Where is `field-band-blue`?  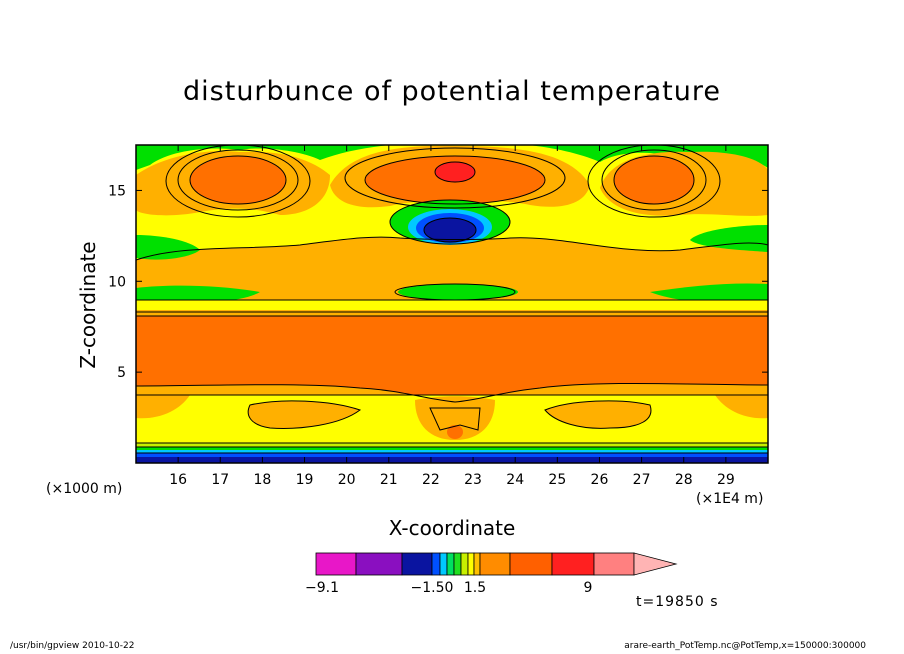
field-band-blue is located at coordinates (452, 460).